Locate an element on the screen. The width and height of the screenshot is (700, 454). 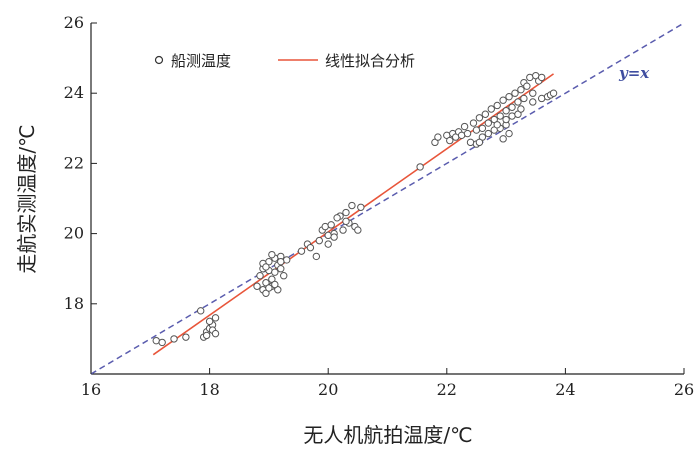
legend: 船测温度 线性拟合分析 is located at coordinates (284, 61).